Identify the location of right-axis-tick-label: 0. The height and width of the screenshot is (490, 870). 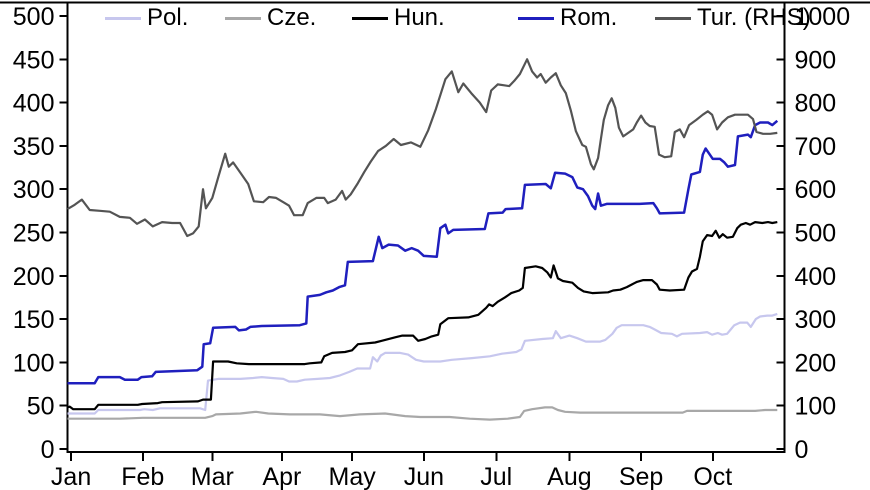
(802, 450).